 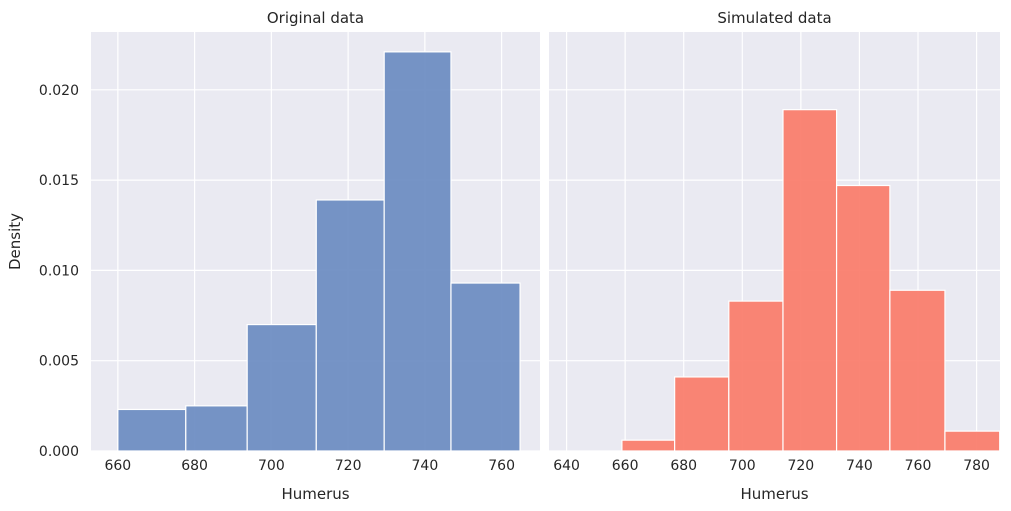 What do you see at coordinates (309, 466) in the screenshot?
I see `x-tick-labels-original: 660 680 700 720 740 760` at bounding box center [309, 466].